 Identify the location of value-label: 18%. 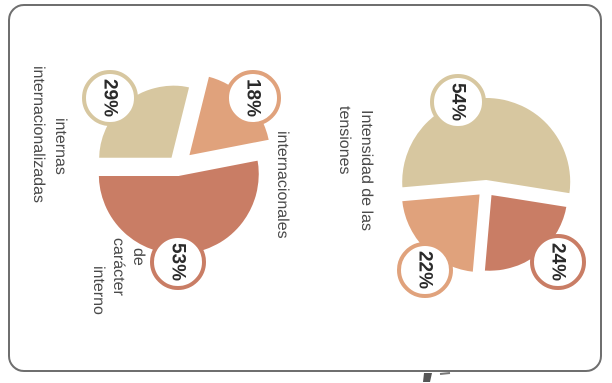
(253, 98).